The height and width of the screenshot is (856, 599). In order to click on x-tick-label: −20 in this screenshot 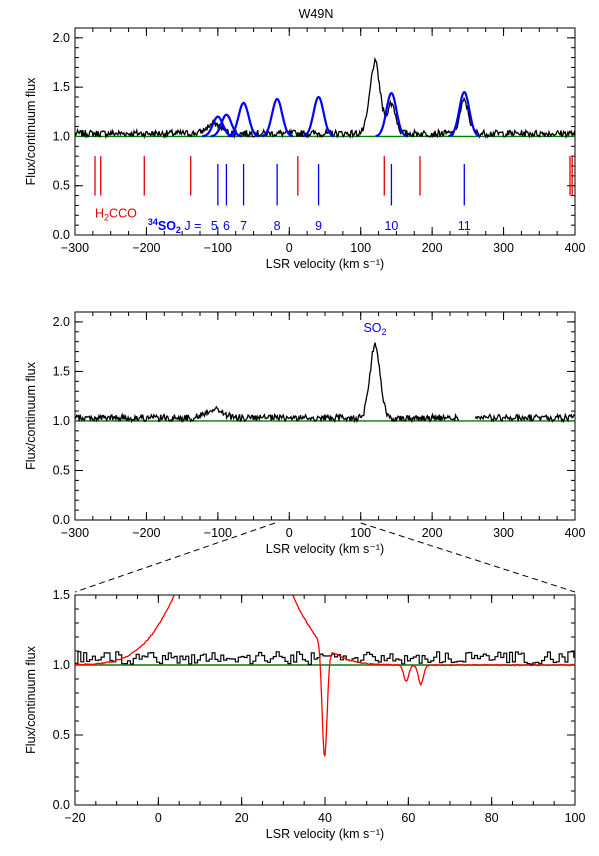, I will do `click(74, 818)`.